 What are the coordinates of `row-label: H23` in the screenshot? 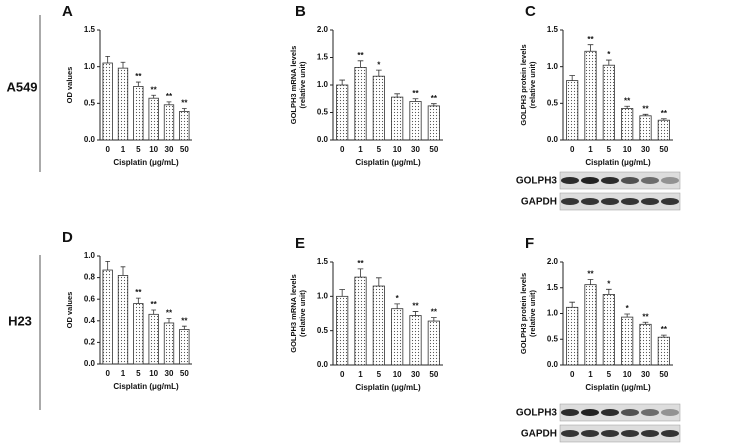 It's located at (20, 320).